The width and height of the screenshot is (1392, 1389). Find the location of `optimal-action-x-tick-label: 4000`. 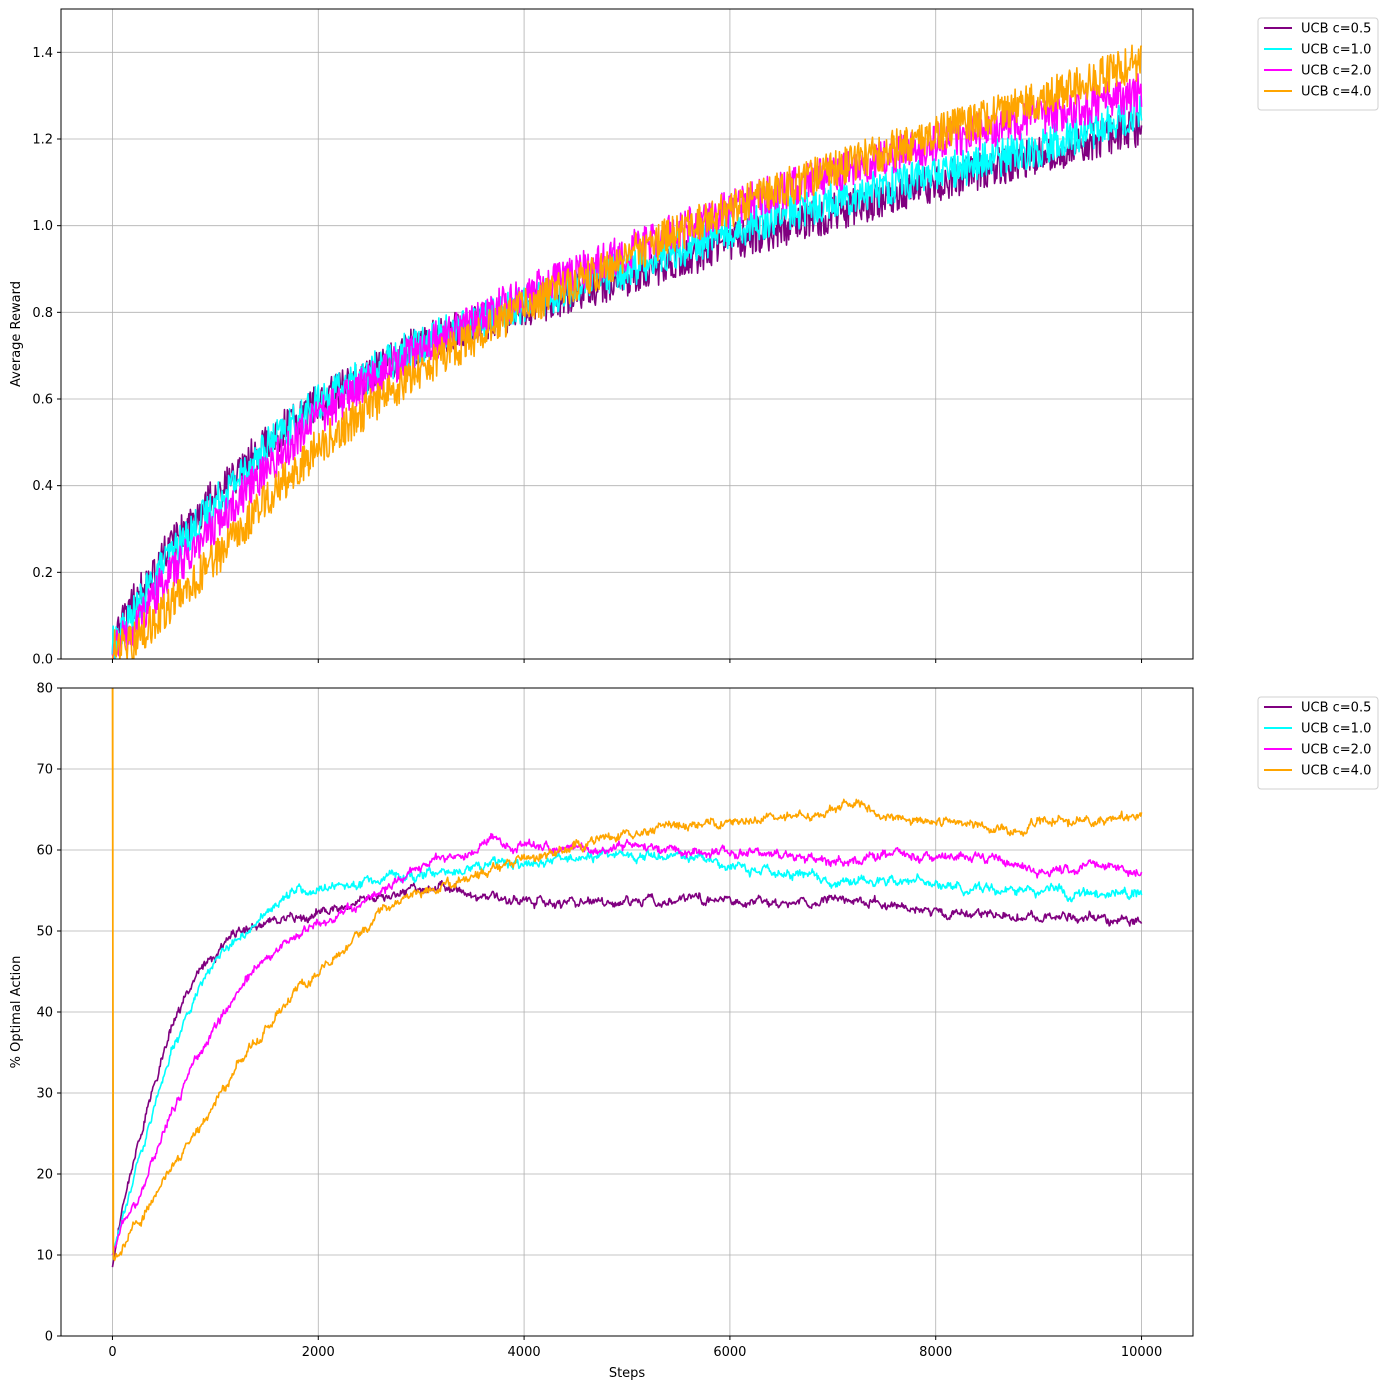

optimal-action-x-tick-label: 4000 is located at coordinates (524, 1352).